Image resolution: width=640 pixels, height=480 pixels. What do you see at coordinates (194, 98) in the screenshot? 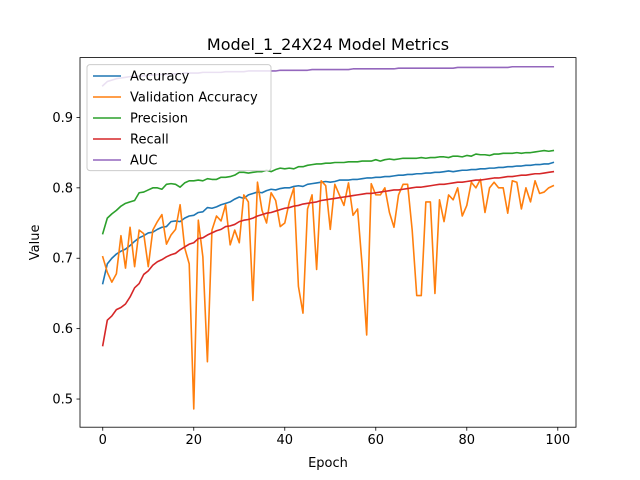
I see `legend-label: Validation Accuracy` at bounding box center [194, 98].